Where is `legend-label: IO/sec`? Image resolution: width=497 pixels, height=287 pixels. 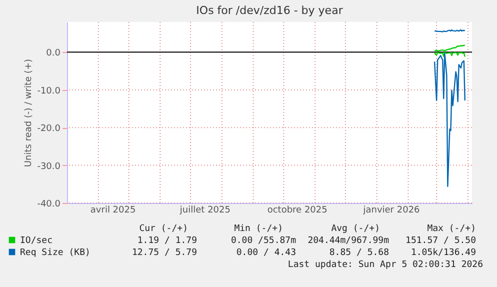 legend-label: IO/sec is located at coordinates (36, 241).